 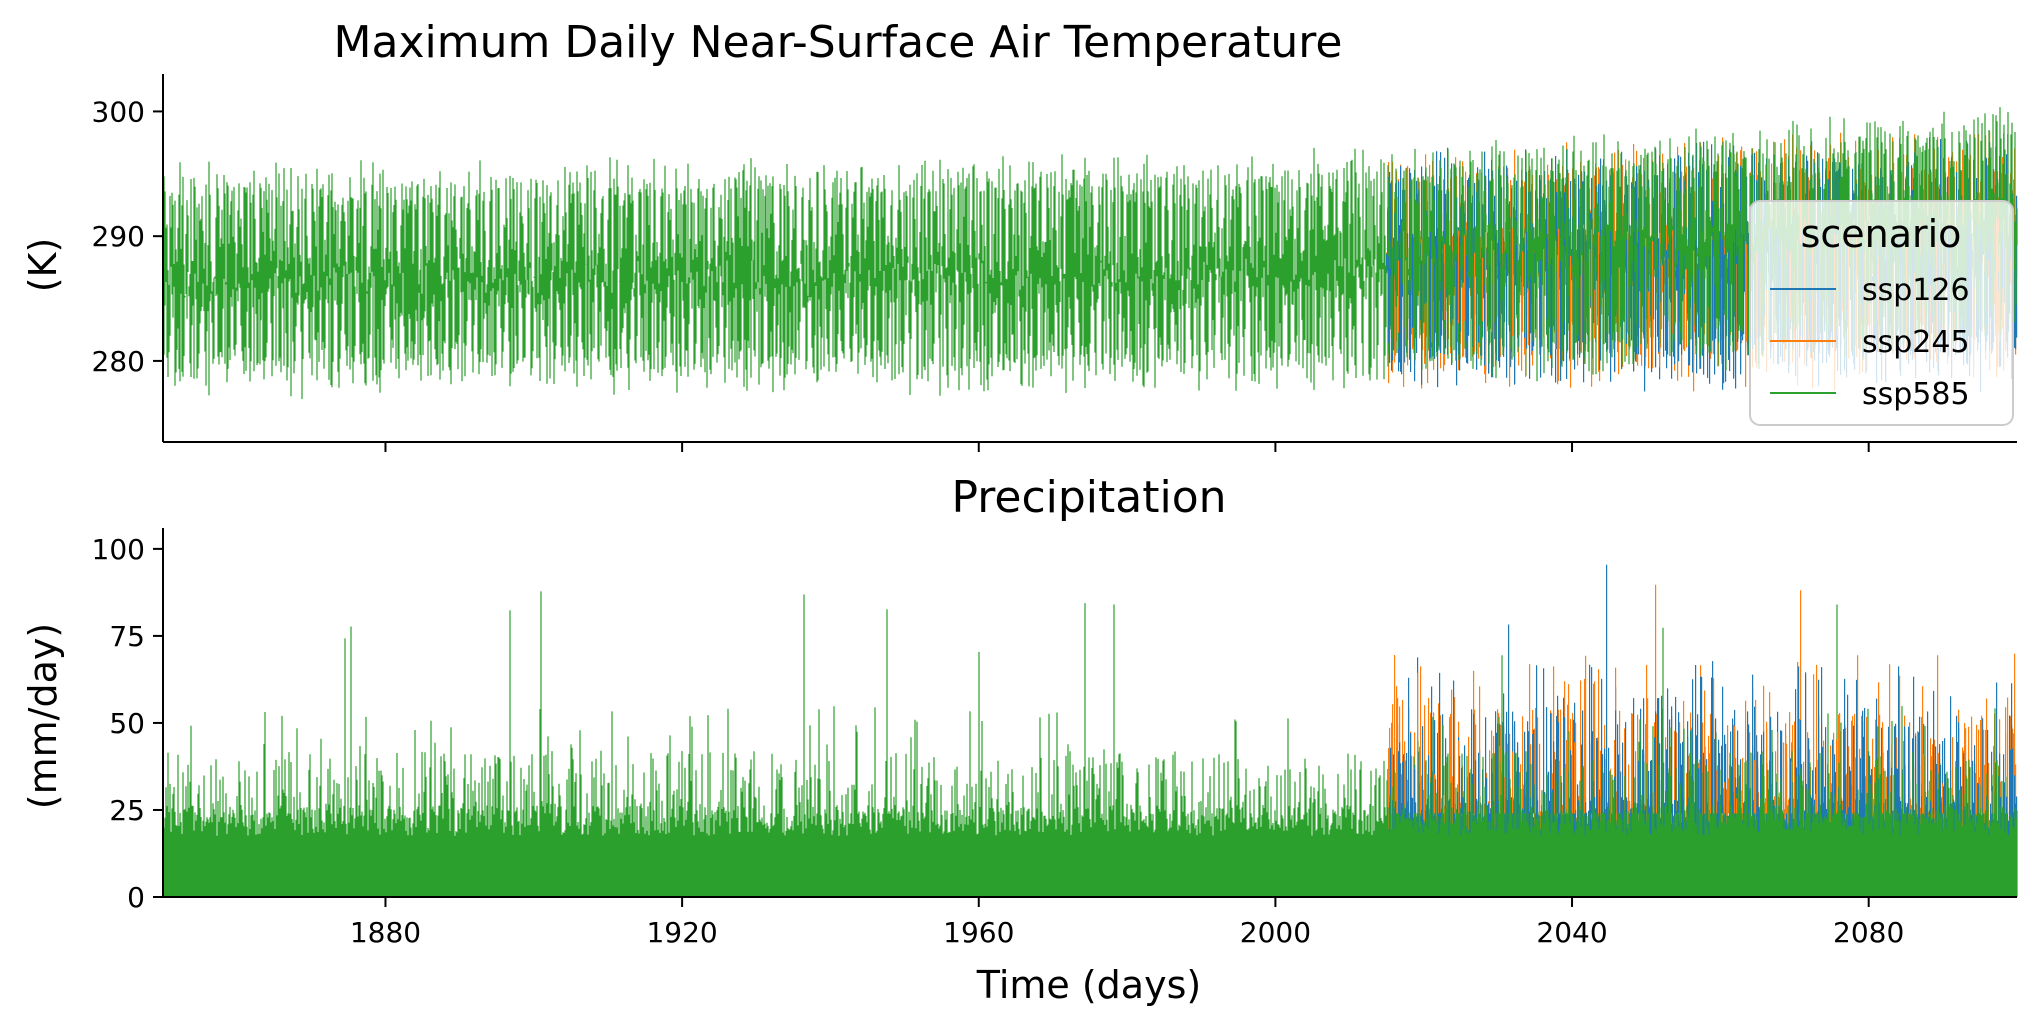 I want to click on legend-label-ssp585: ssp585, so click(x=1916, y=394).